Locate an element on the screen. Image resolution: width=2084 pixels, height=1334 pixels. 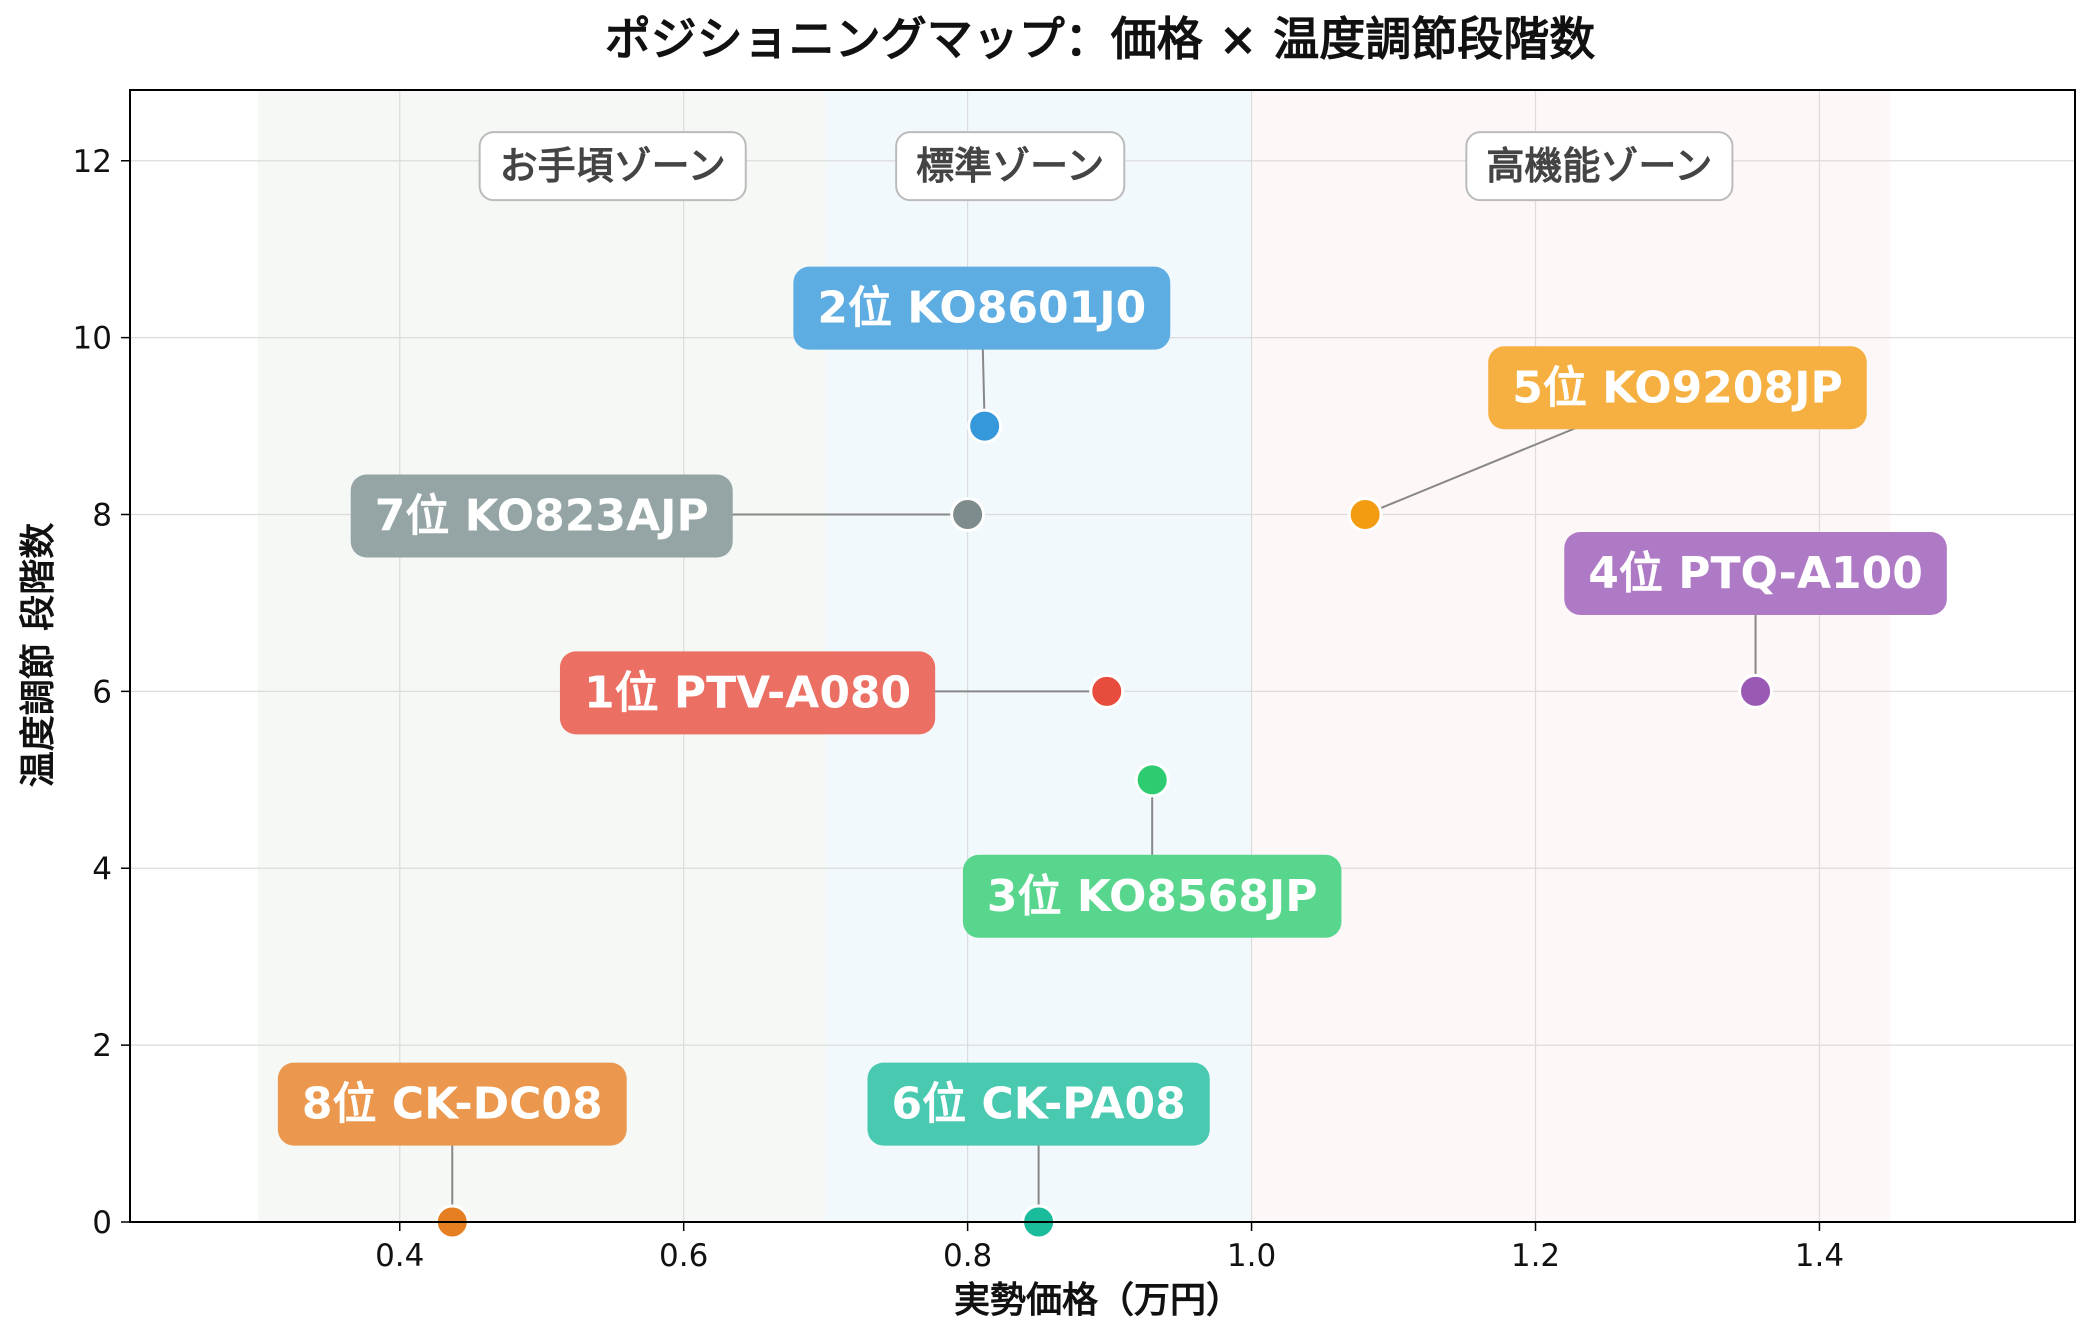
point-label-text-3: 4位 PTQ-A100 is located at coordinates (1755, 573).